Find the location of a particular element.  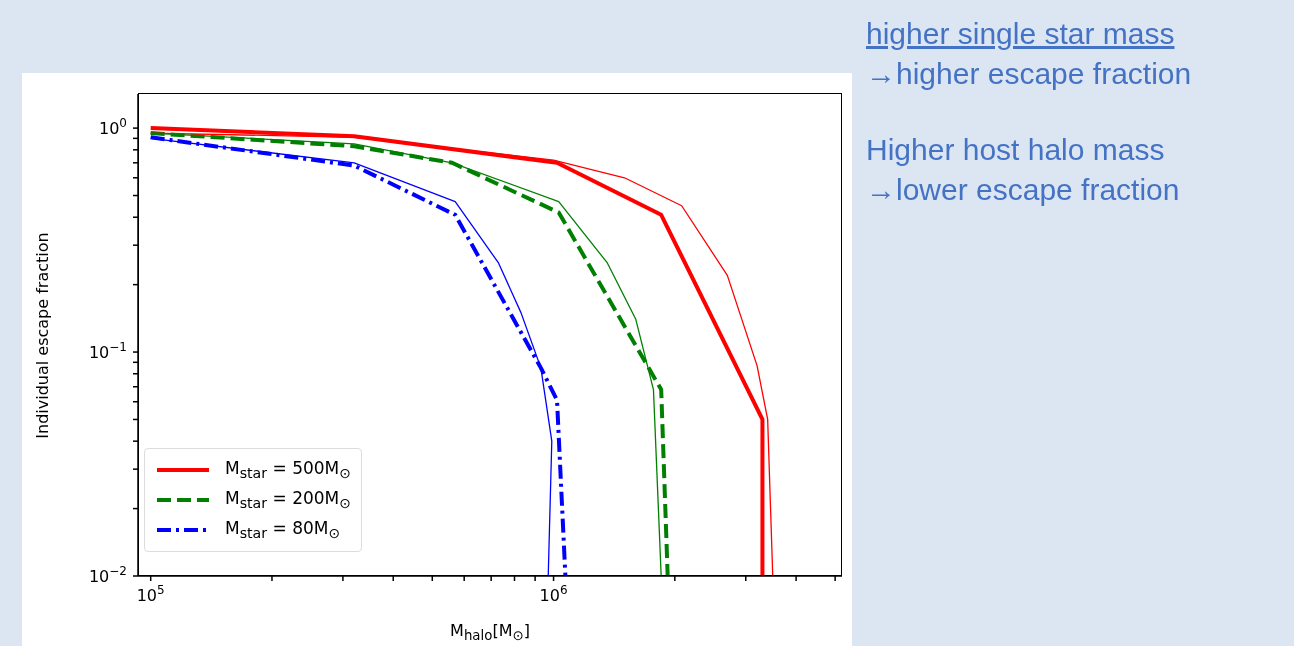

text: Higher host halo mass is located at coordinates (1016, 150).